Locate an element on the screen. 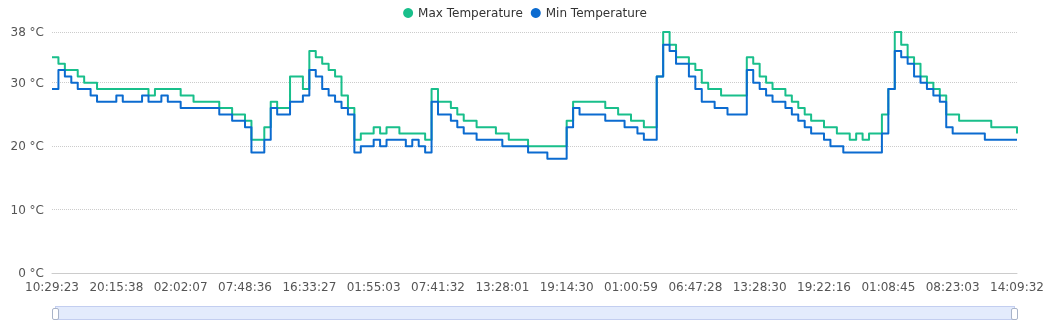  x-tick-label: 14:09:32 is located at coordinates (1017, 287).